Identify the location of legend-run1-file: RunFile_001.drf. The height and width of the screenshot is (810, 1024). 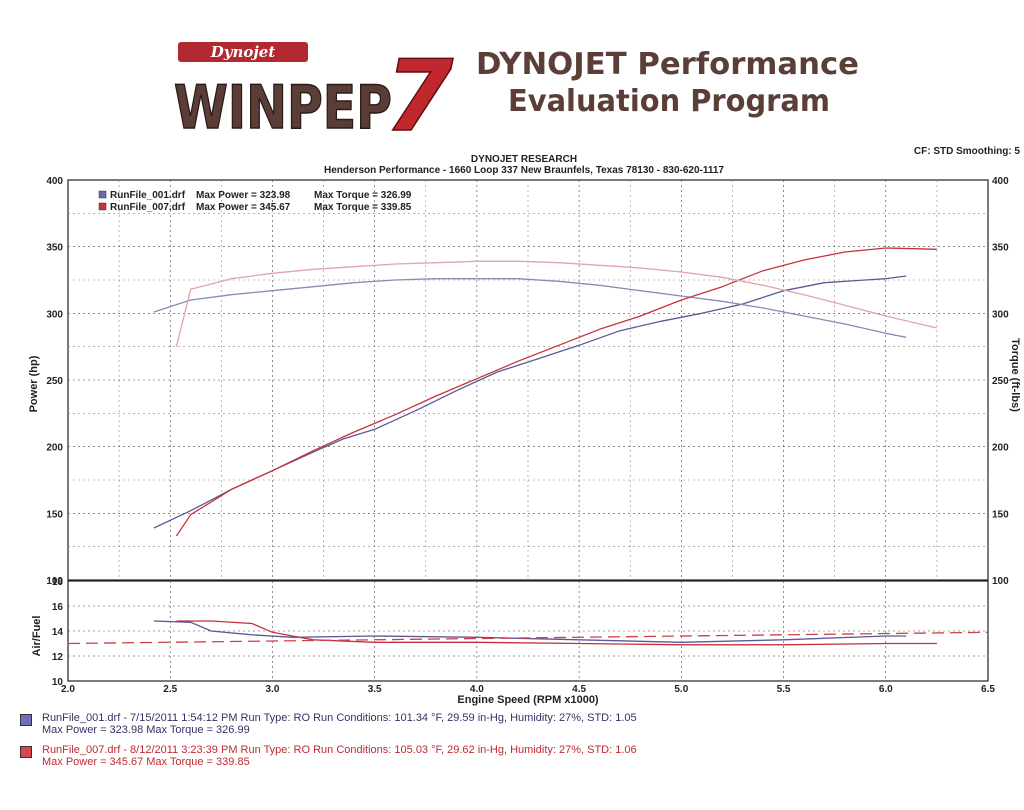
(148, 195).